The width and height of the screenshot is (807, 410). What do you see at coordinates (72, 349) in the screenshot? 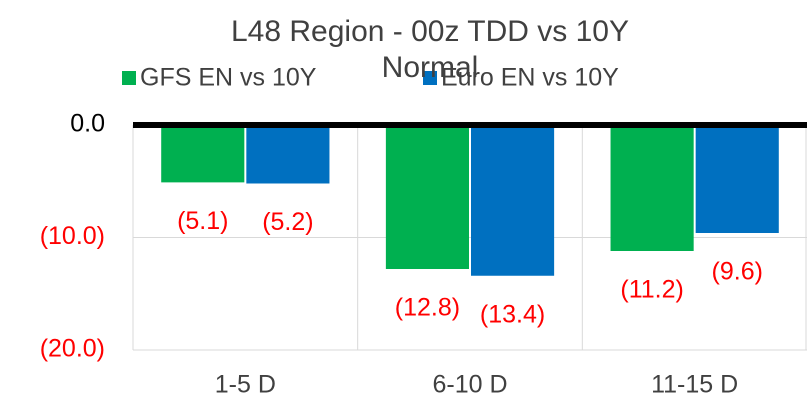
I see `y-tick-label: (20.0)` at bounding box center [72, 349].